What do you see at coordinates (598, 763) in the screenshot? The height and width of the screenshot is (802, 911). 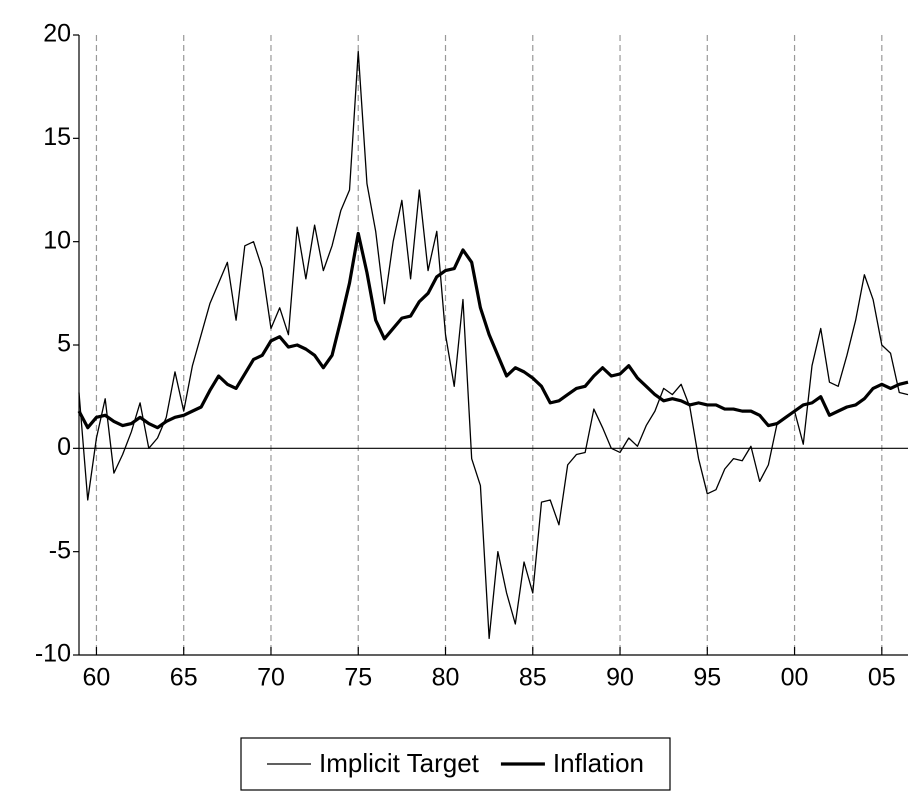 I see `legend-label: Inflation` at bounding box center [598, 763].